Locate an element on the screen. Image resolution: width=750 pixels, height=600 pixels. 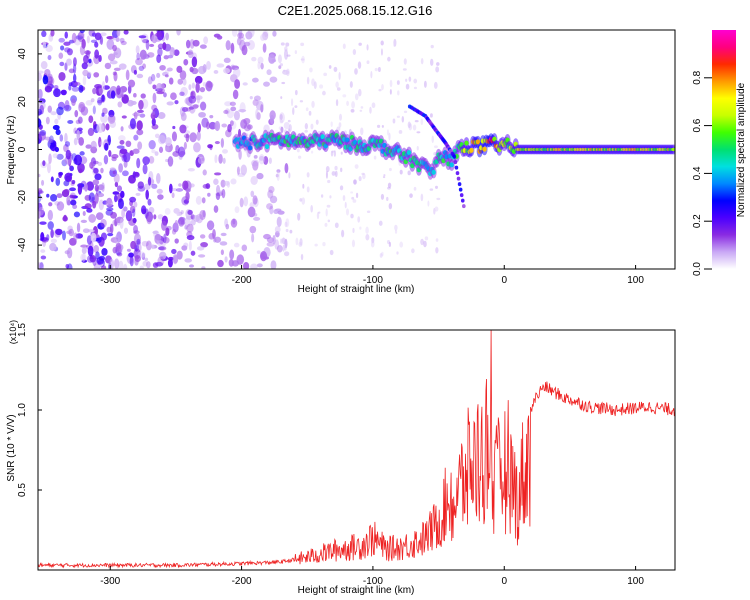
heatmap-y-tick-label: 20 is located at coordinates (22, 102).